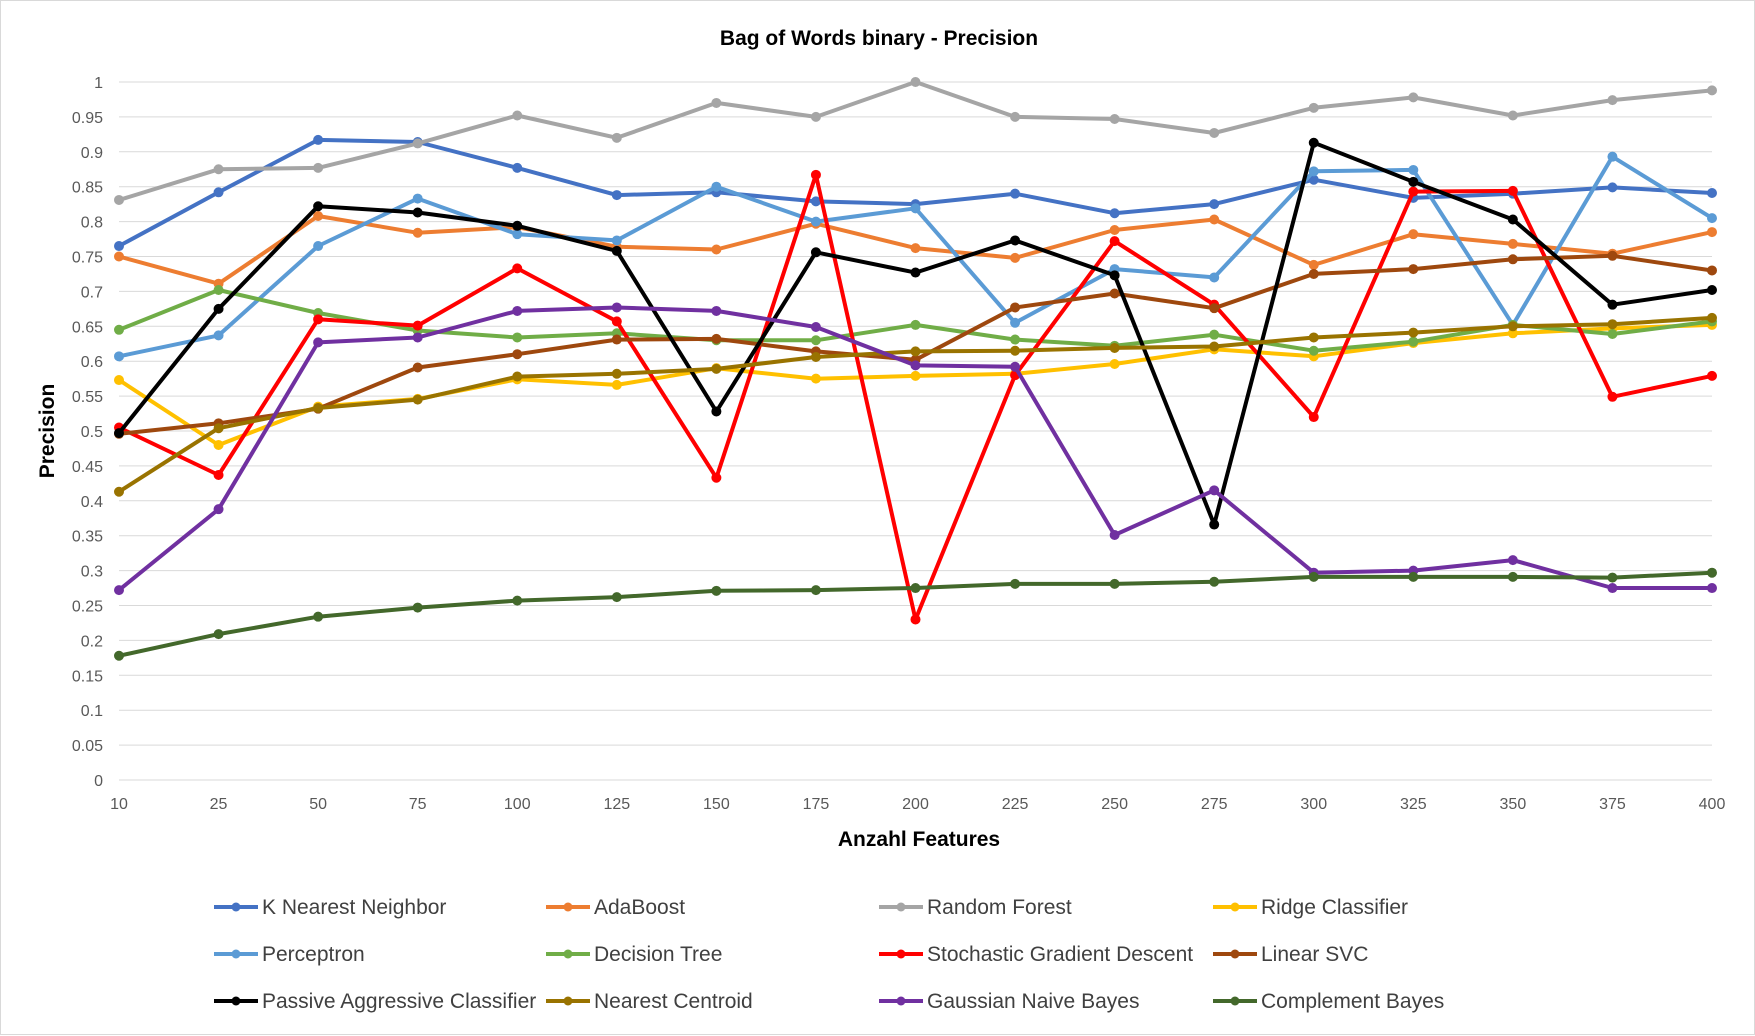 The height and width of the screenshot is (1036, 1755). I want to click on legend-item: Linear SVC, so click(1290, 954).